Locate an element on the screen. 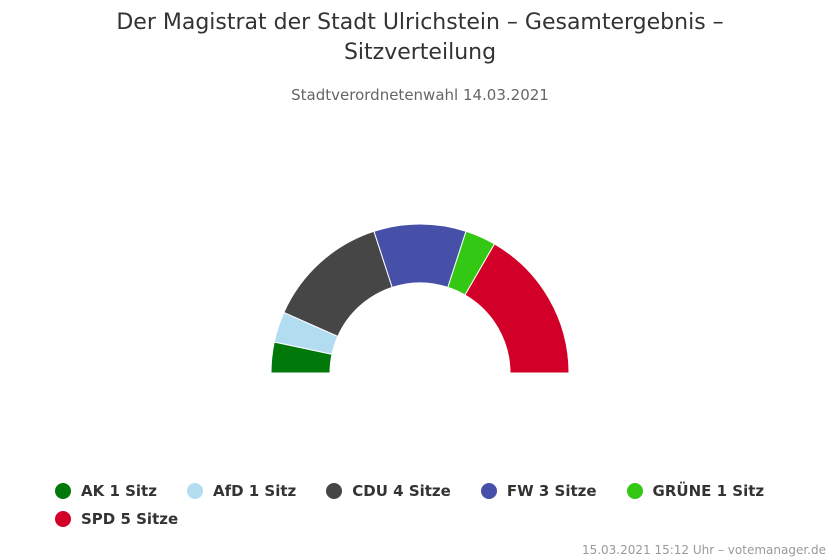  legend-marker-ak is located at coordinates (63, 491).